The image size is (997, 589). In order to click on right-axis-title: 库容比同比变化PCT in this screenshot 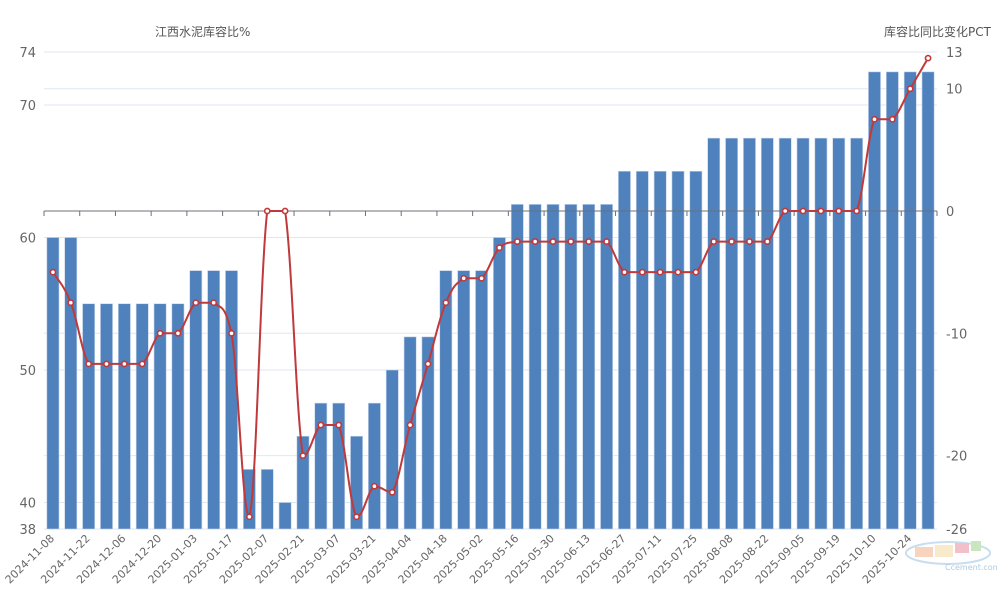, I will do `click(937, 32)`.